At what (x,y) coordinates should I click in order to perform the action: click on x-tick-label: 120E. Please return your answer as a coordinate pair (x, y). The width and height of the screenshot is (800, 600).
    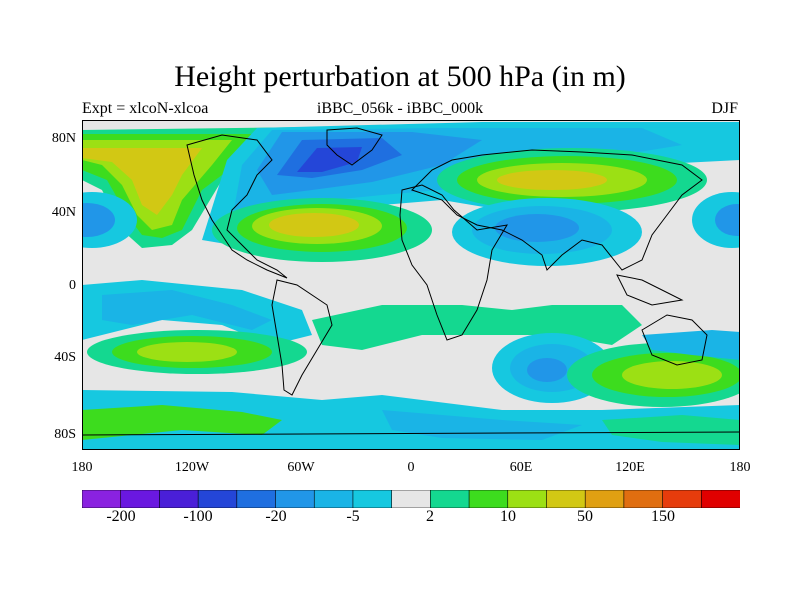
    Looking at the image, I should click on (630, 467).